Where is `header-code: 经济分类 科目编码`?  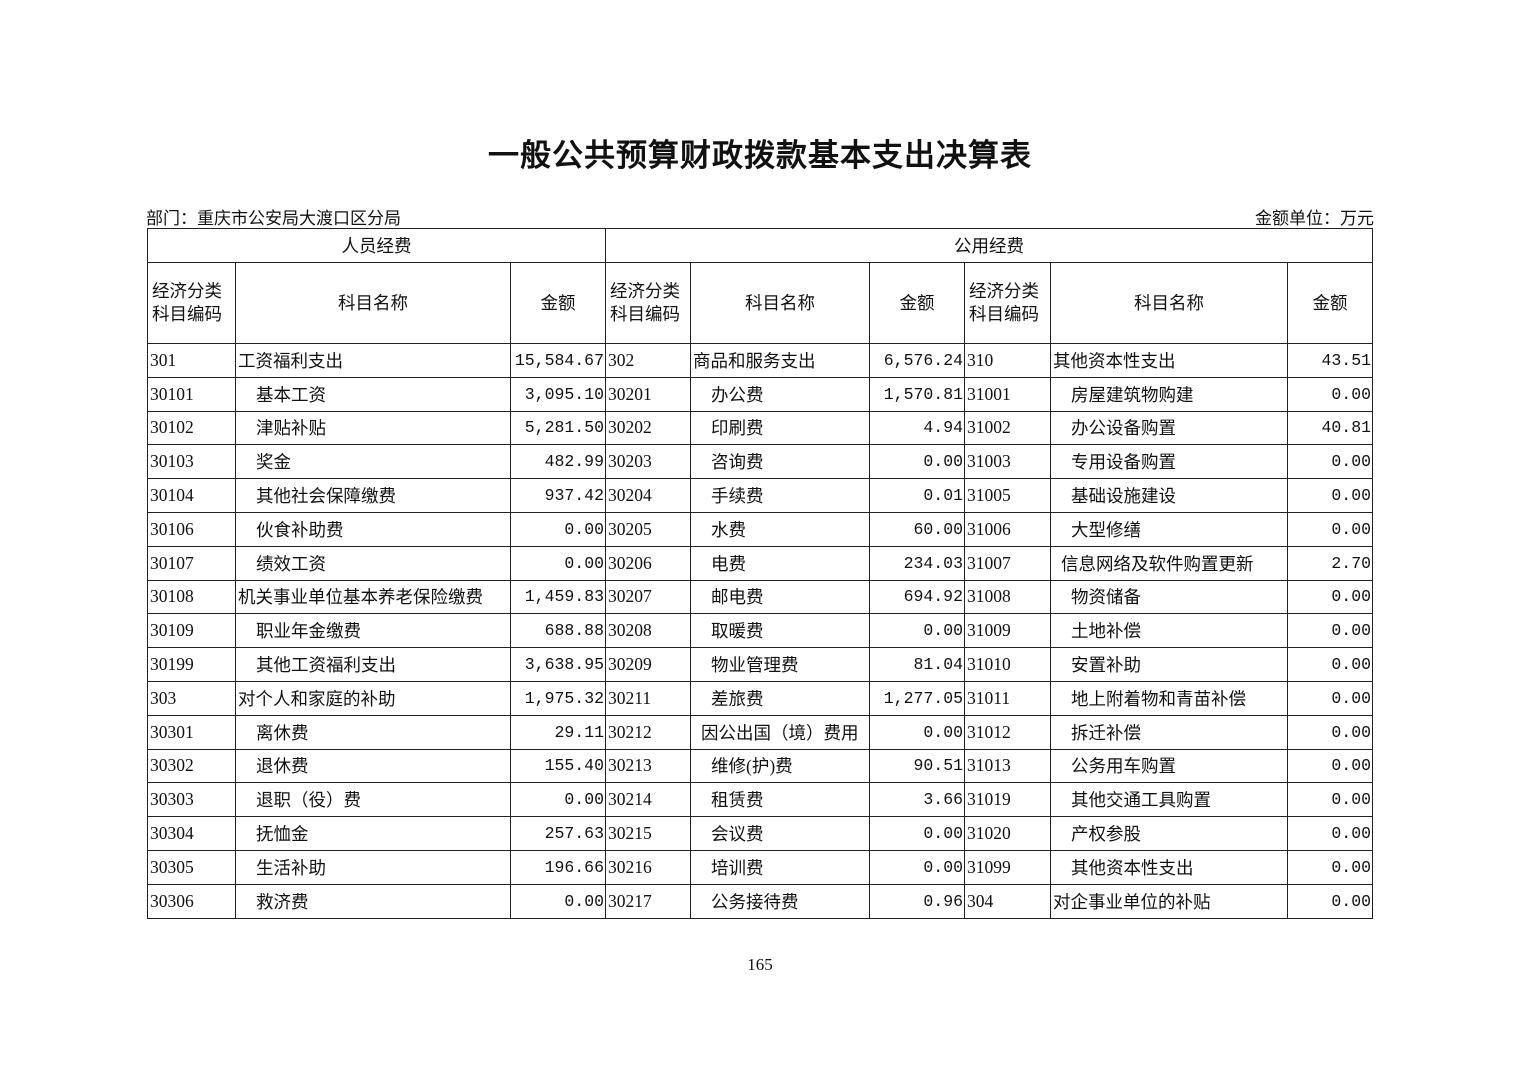 header-code: 经济分类 科目编码 is located at coordinates (1007, 303).